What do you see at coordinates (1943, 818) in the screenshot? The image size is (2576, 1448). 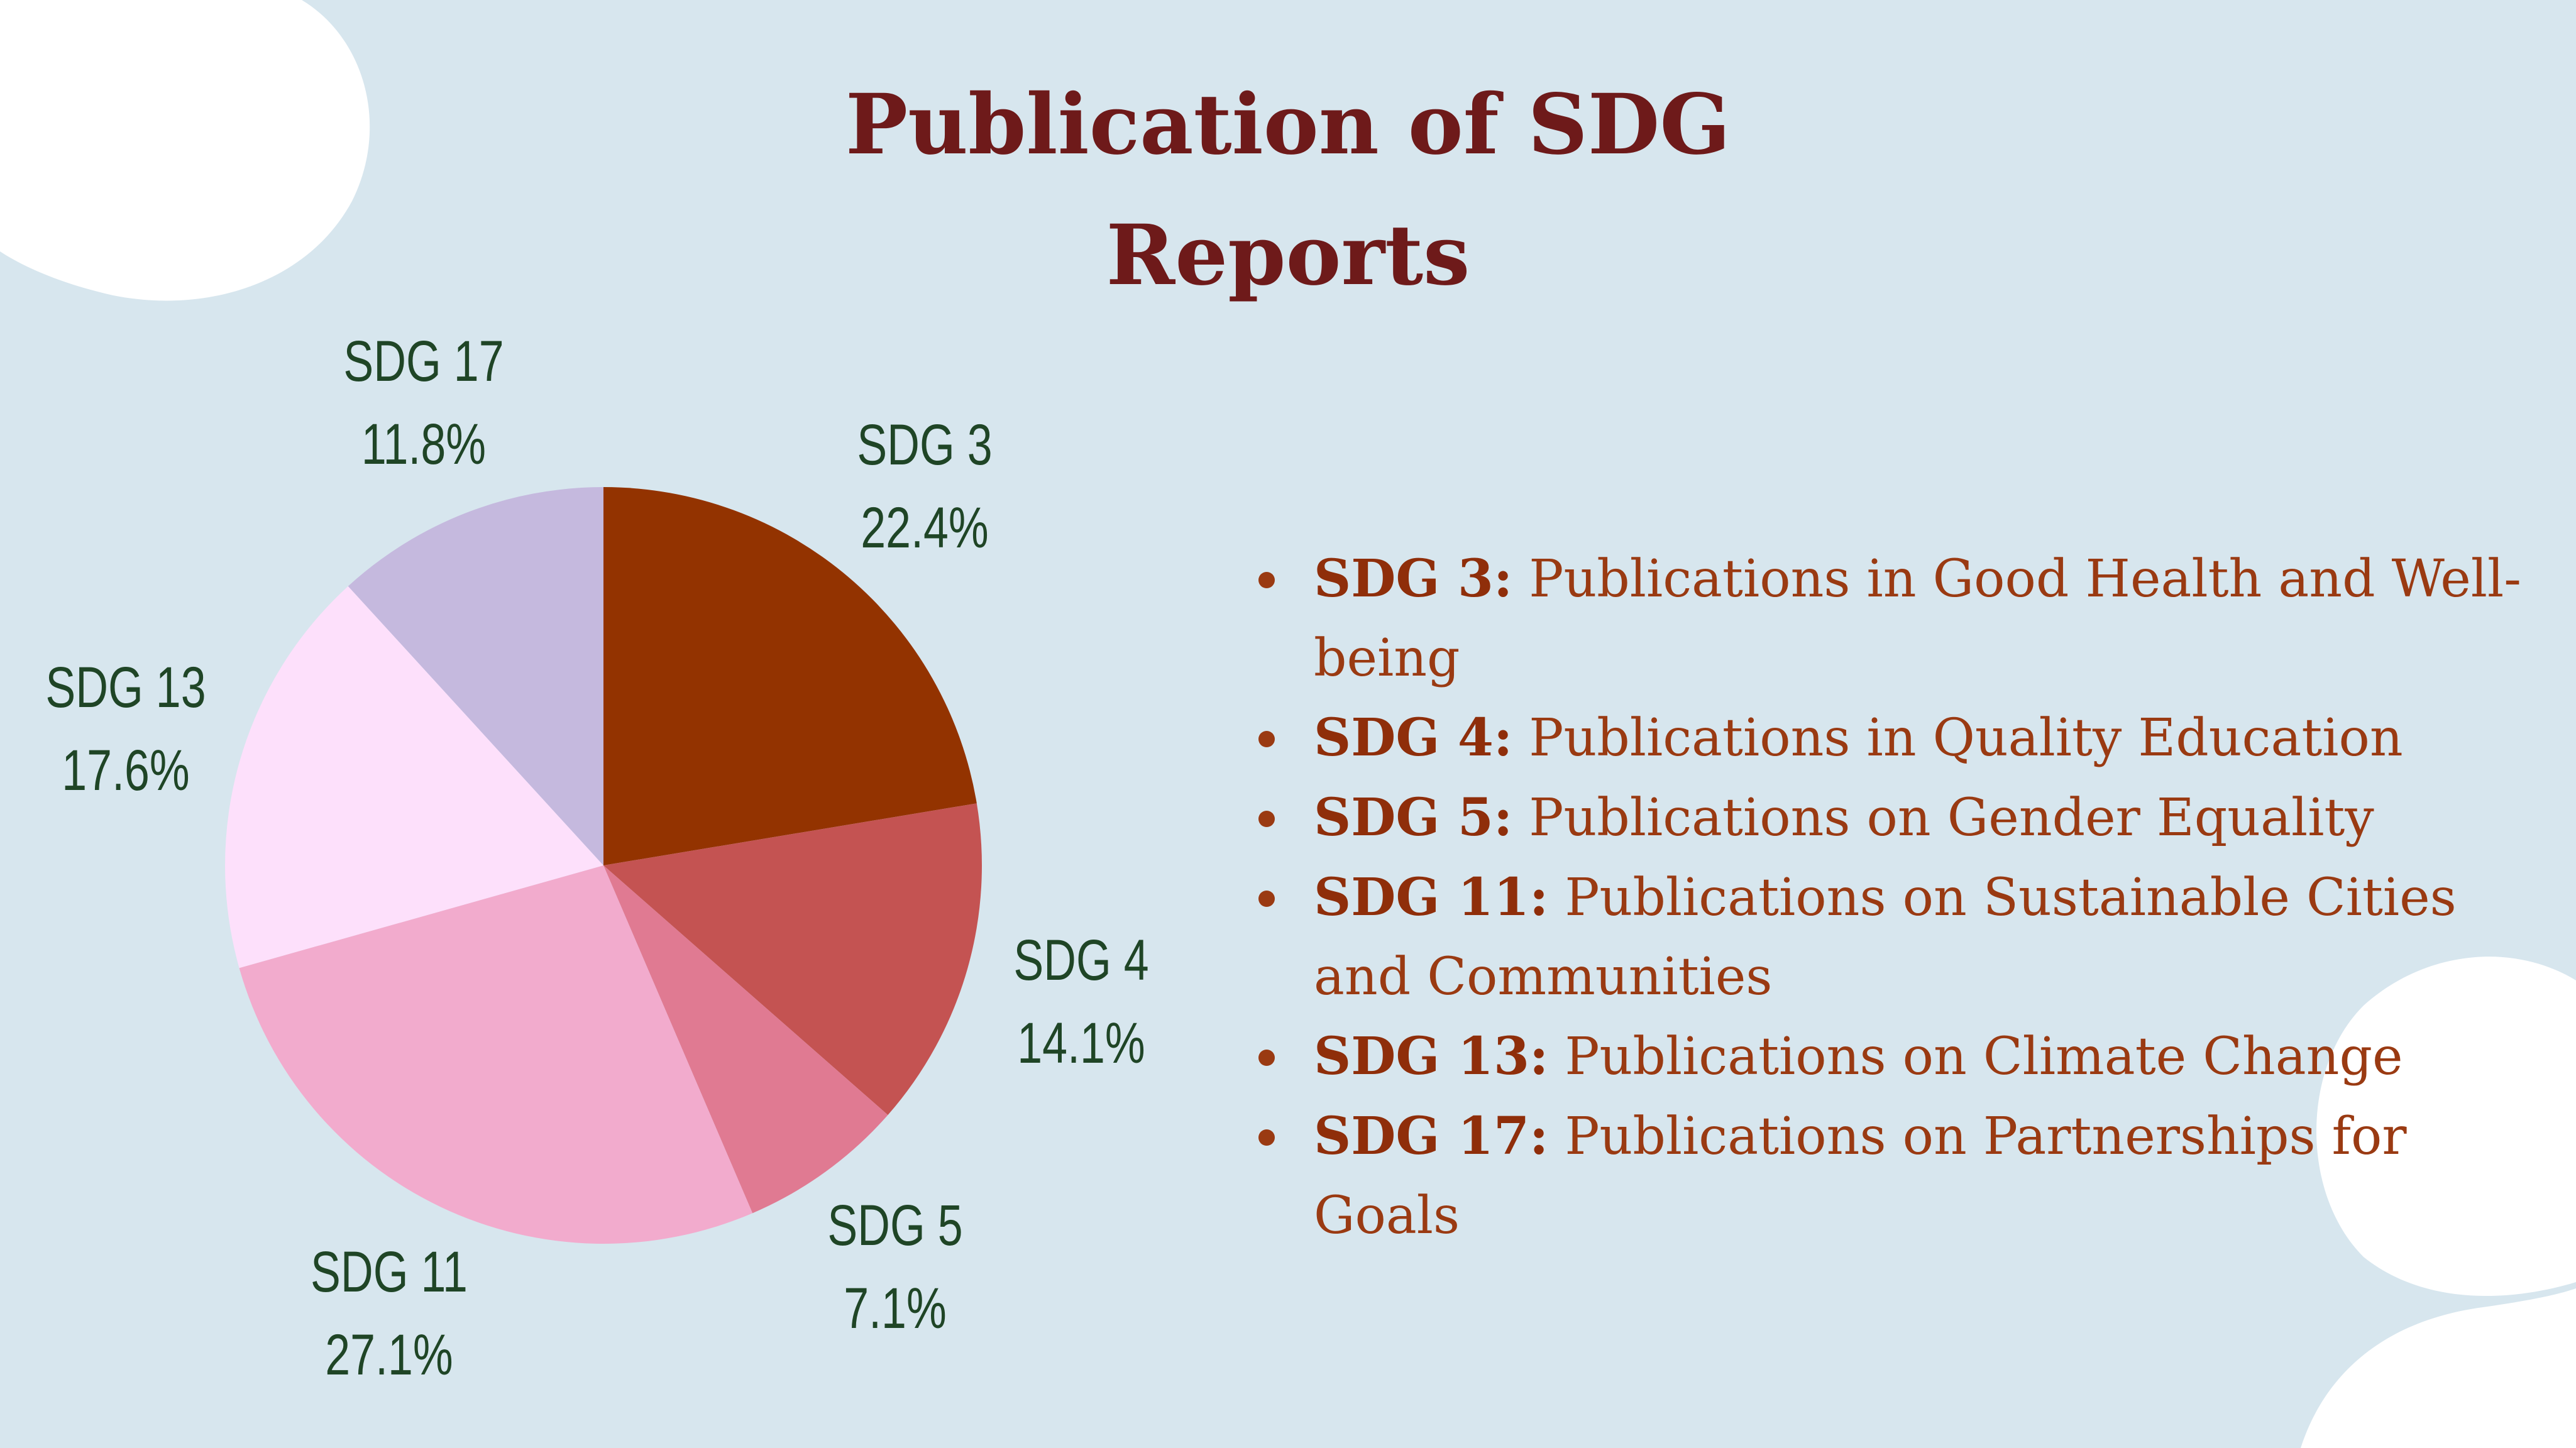 I see `legend-text: Publications on Gender Equality` at bounding box center [1943, 818].